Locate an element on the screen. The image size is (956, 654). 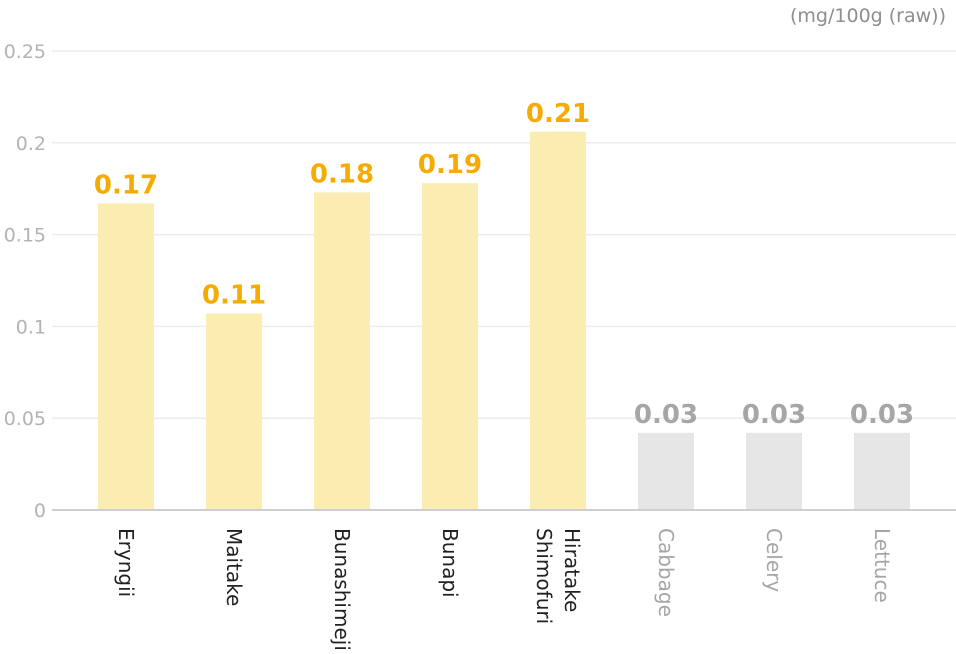
x-tick-label-line: Bunashimeji is located at coordinates (342, 589).